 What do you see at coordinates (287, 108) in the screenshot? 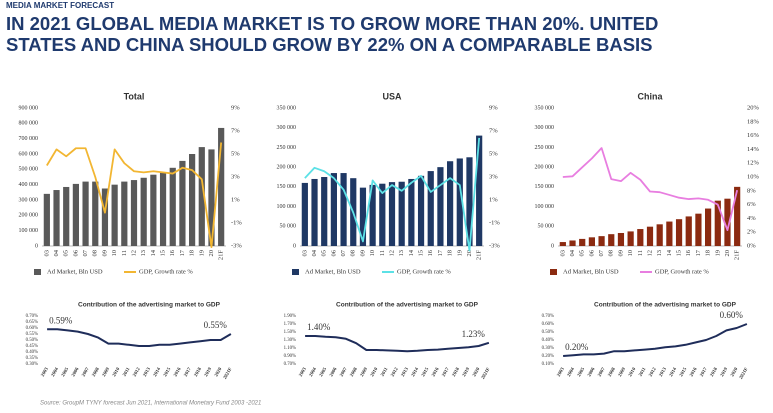
I see `y-tick-label: 350 000` at bounding box center [287, 108].